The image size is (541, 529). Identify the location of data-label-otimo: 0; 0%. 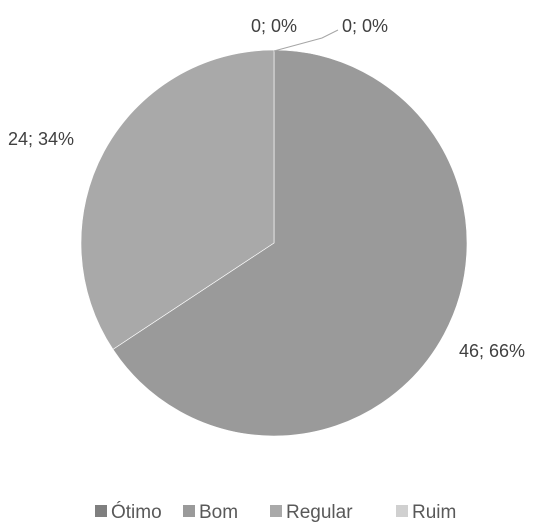
(274, 26).